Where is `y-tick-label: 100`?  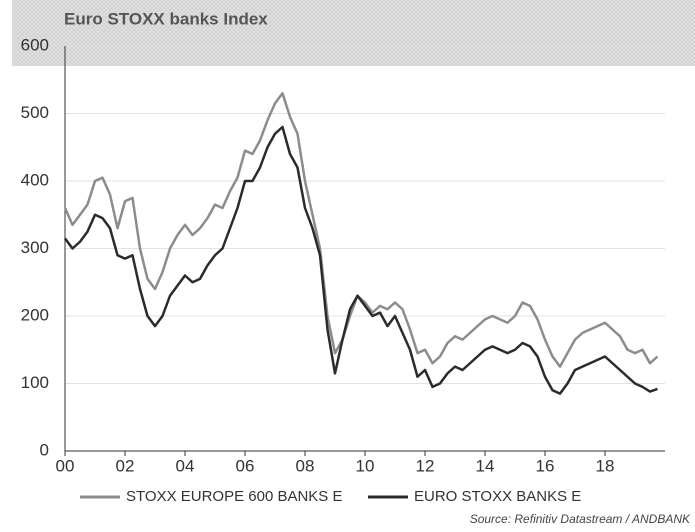 y-tick-label: 100 is located at coordinates (35, 382).